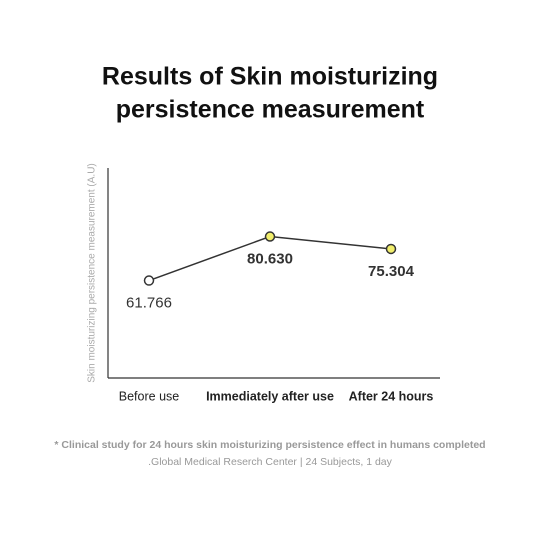  I want to click on x-tick-label: Before use, so click(149, 396).